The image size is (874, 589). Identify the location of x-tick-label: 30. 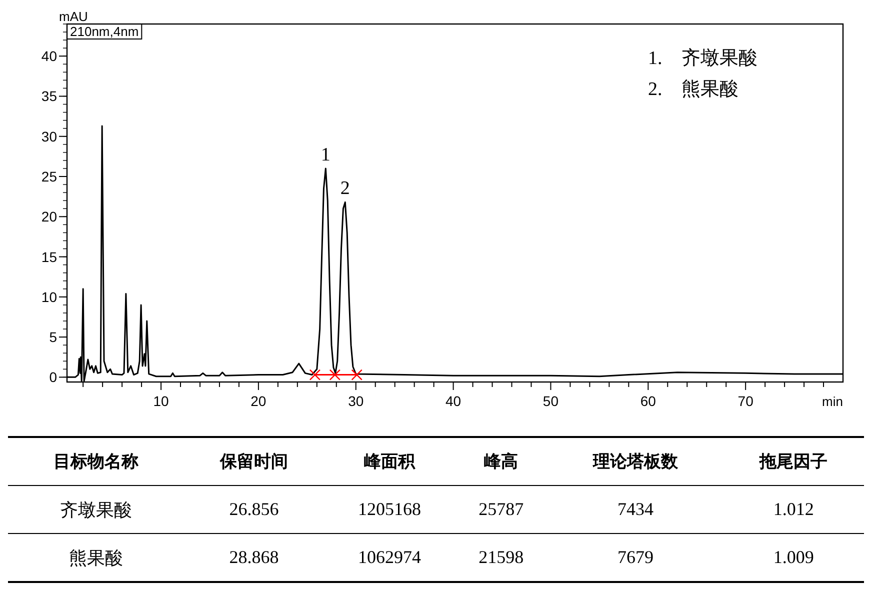
(356, 401).